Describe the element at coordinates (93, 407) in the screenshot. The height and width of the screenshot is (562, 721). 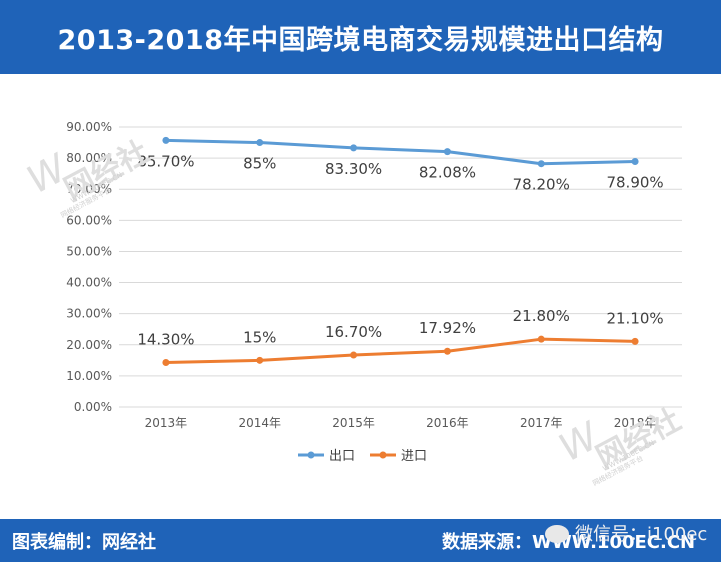
I see `y-tick-label: 0.00%` at that location.